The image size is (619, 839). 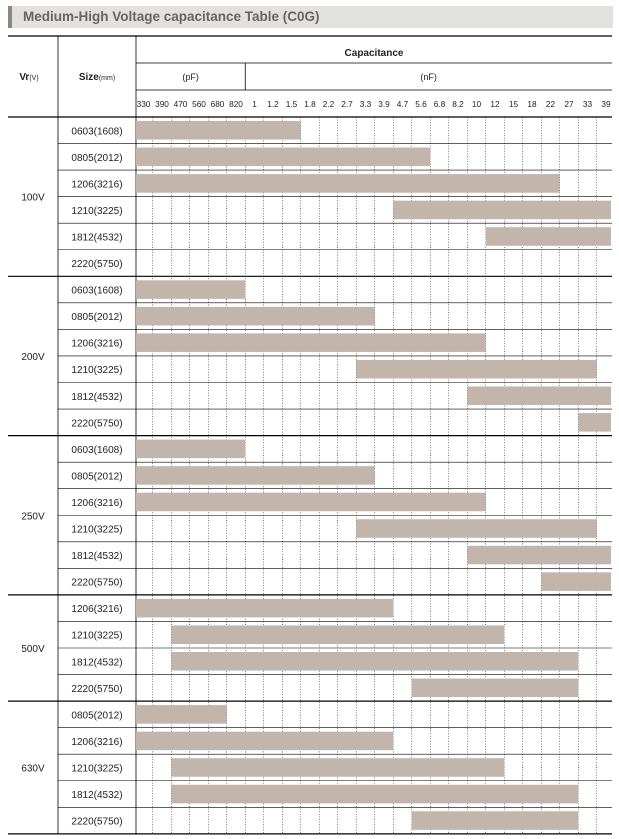 I want to click on tick-label-680pF: 680, so click(x=218, y=104).